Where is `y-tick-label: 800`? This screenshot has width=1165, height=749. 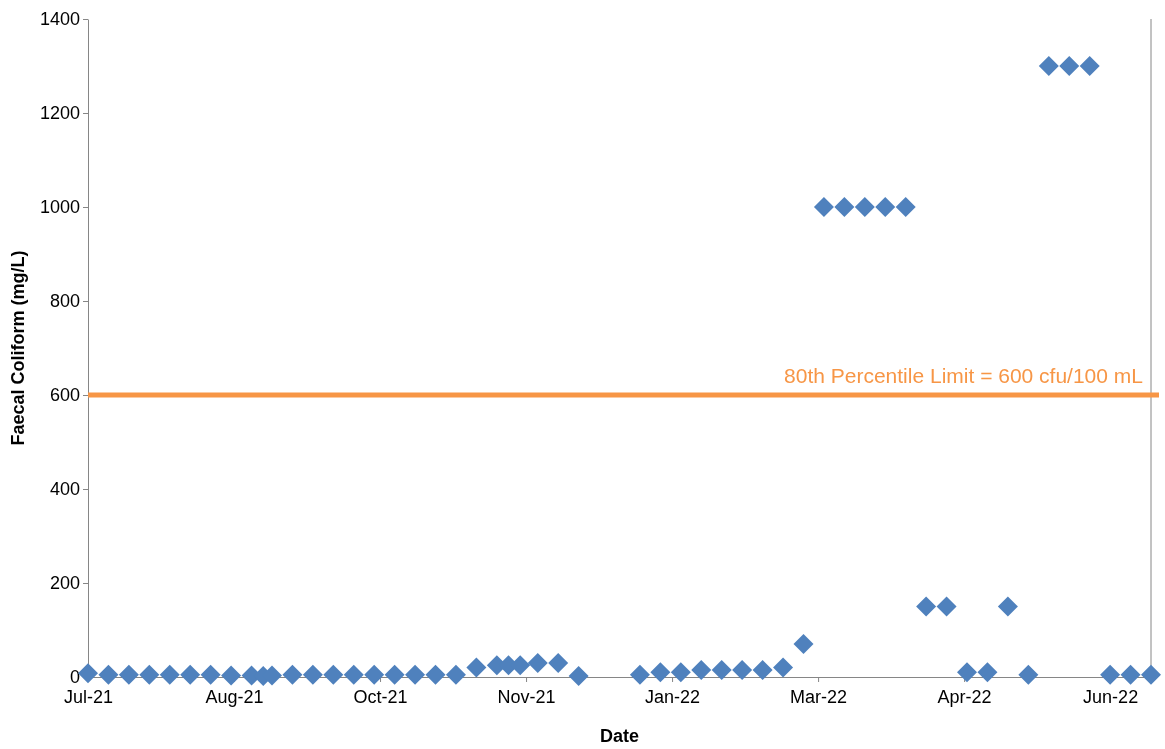 y-tick-label: 800 is located at coordinates (64, 301).